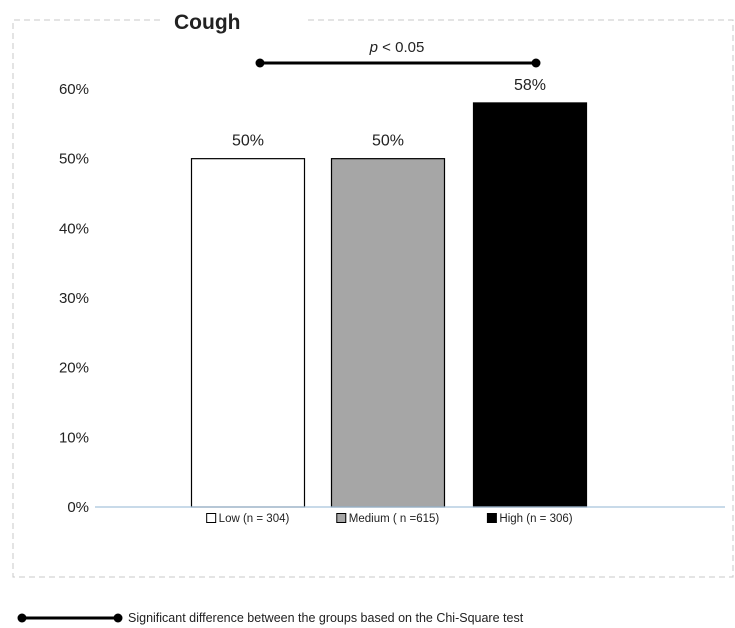 Image resolution: width=735 pixels, height=628 pixels. Describe the element at coordinates (260, 63) in the screenshot. I see `significance-dot-left` at that location.